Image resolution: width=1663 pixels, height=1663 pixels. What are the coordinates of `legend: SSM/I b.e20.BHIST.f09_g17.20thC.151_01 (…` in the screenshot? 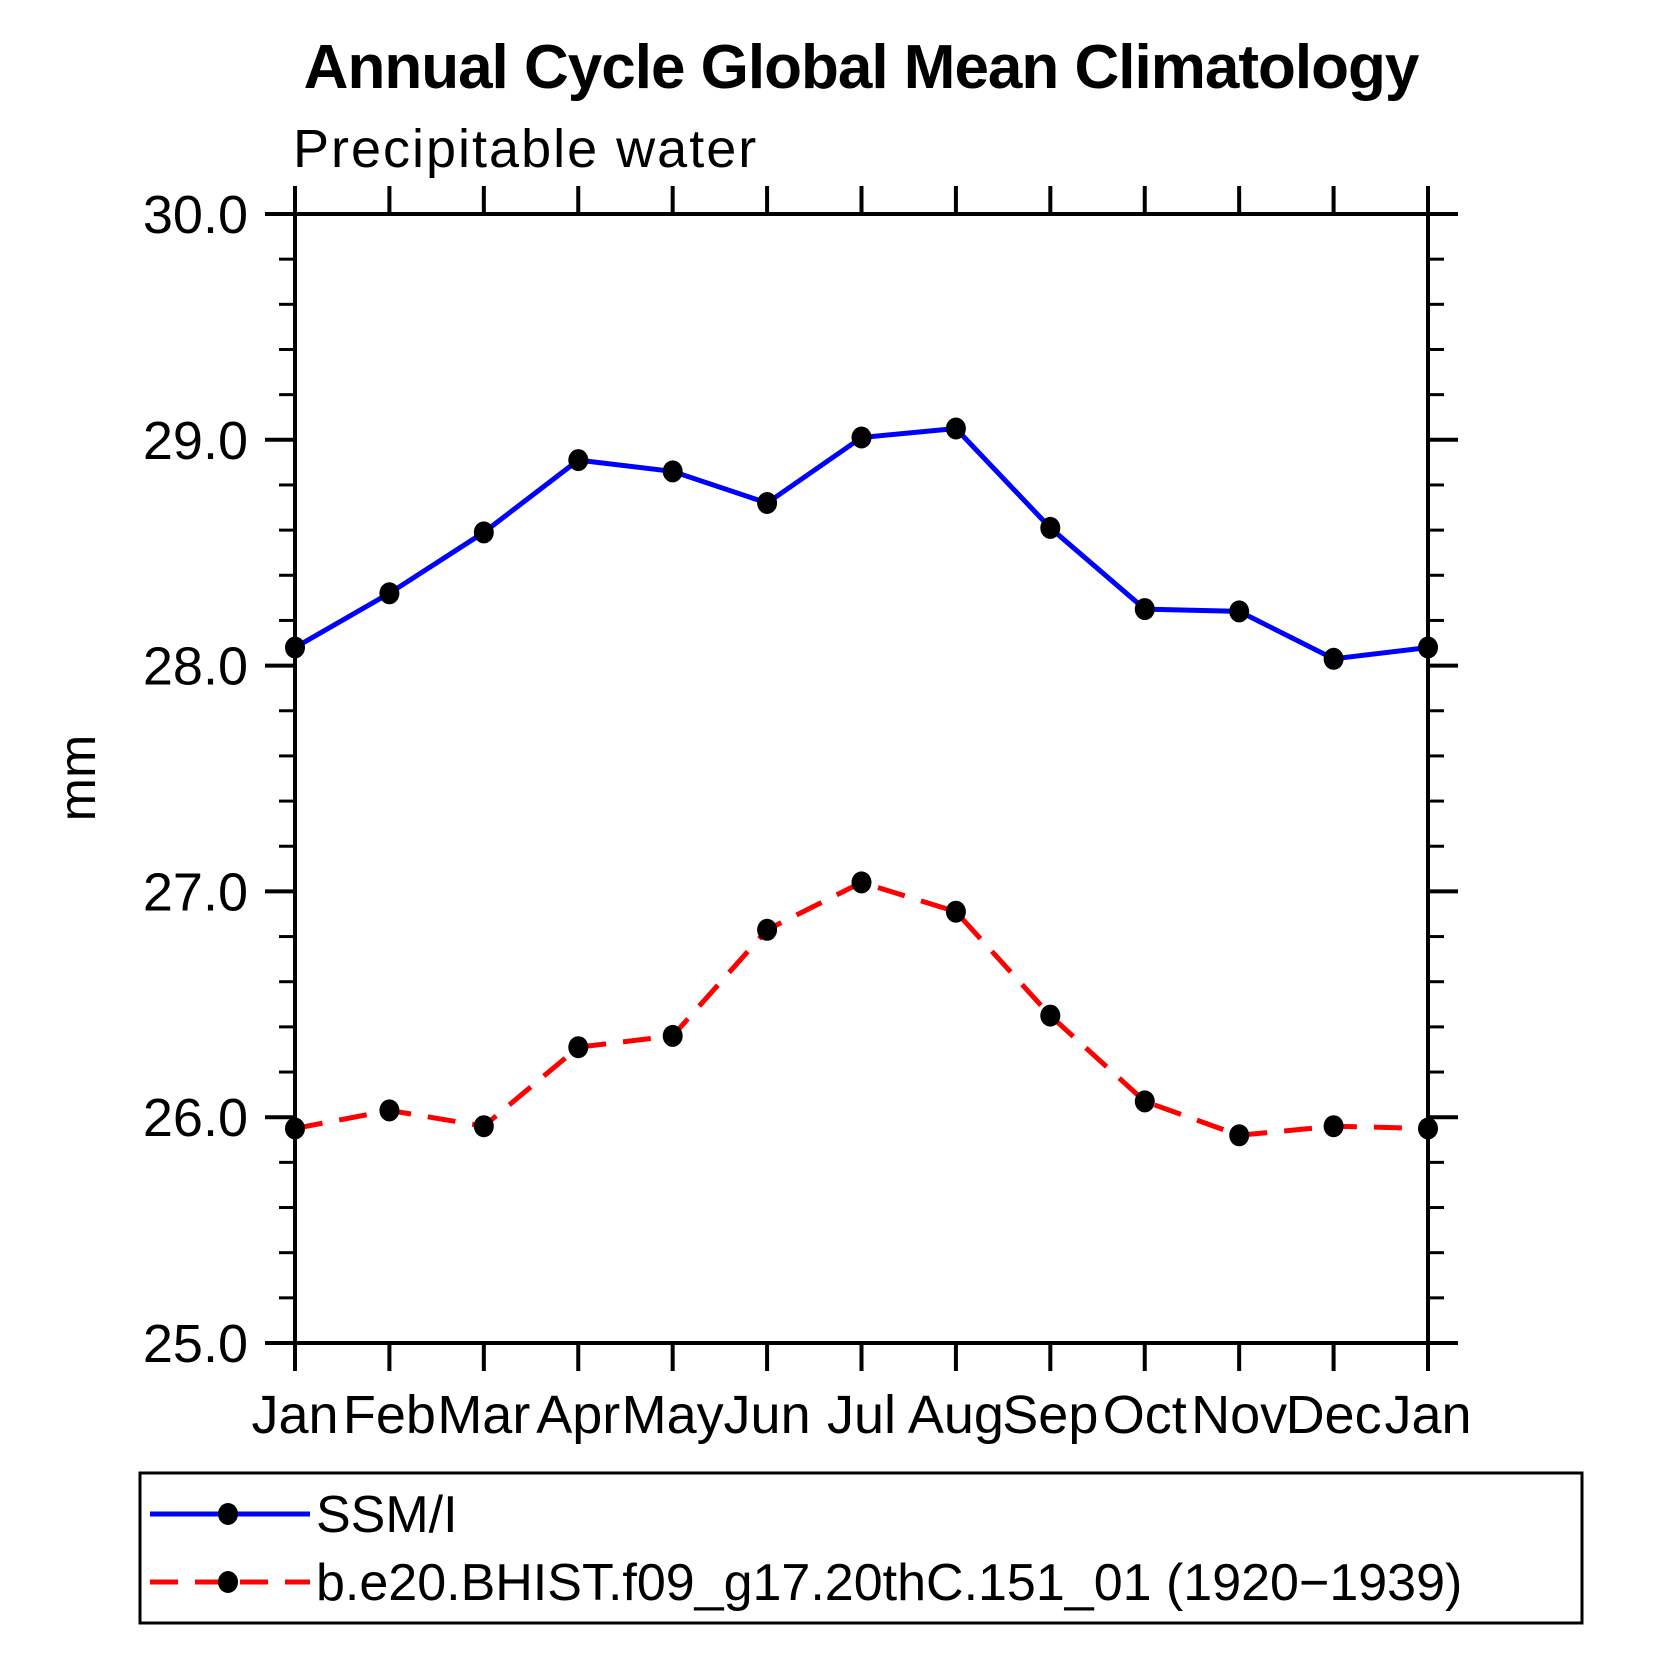 It's located at (861, 1548).